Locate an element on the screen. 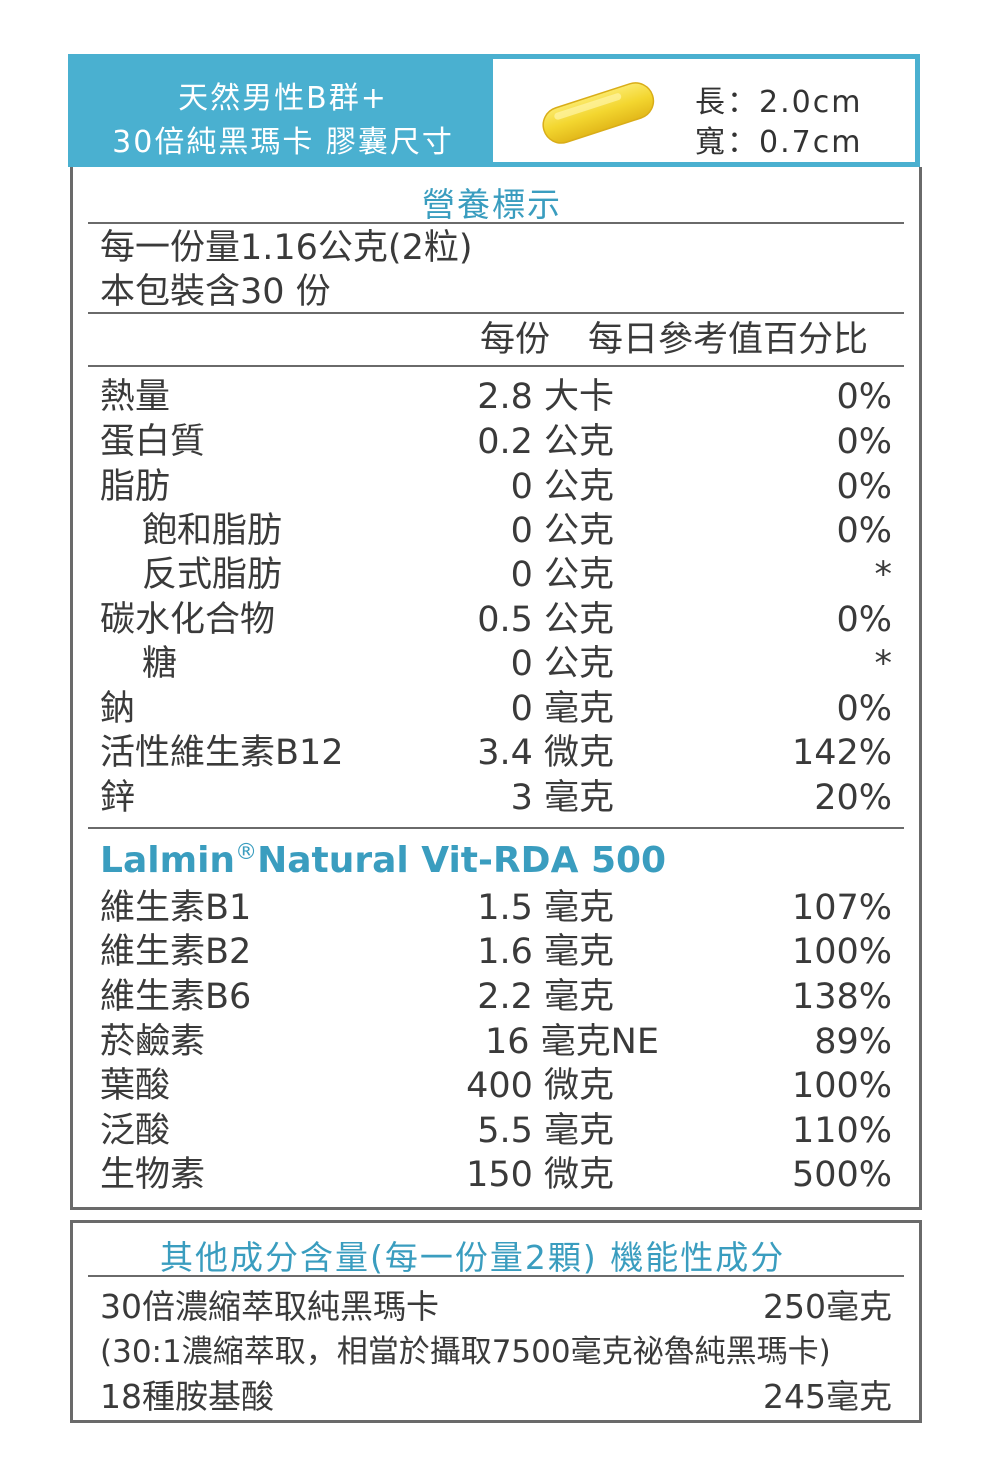 Image resolution: width=990 pixels, height=1461 pixels. product-name-line2: 30倍純黑瑪卡 膠囊尺寸 is located at coordinates (283, 142).